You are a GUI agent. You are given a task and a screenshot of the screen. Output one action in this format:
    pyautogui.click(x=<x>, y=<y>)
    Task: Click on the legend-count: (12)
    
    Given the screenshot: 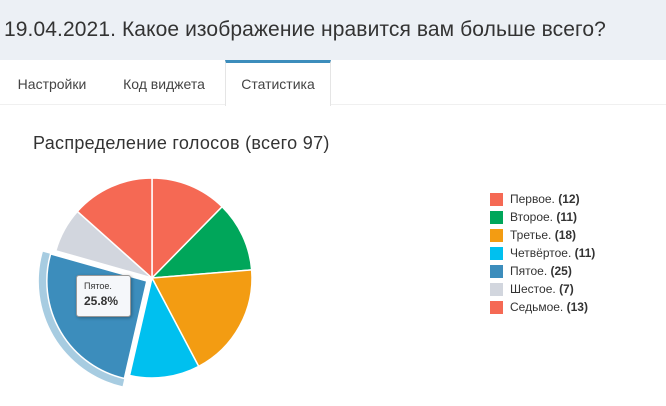 What is the action you would take?
    pyautogui.click(x=569, y=199)
    